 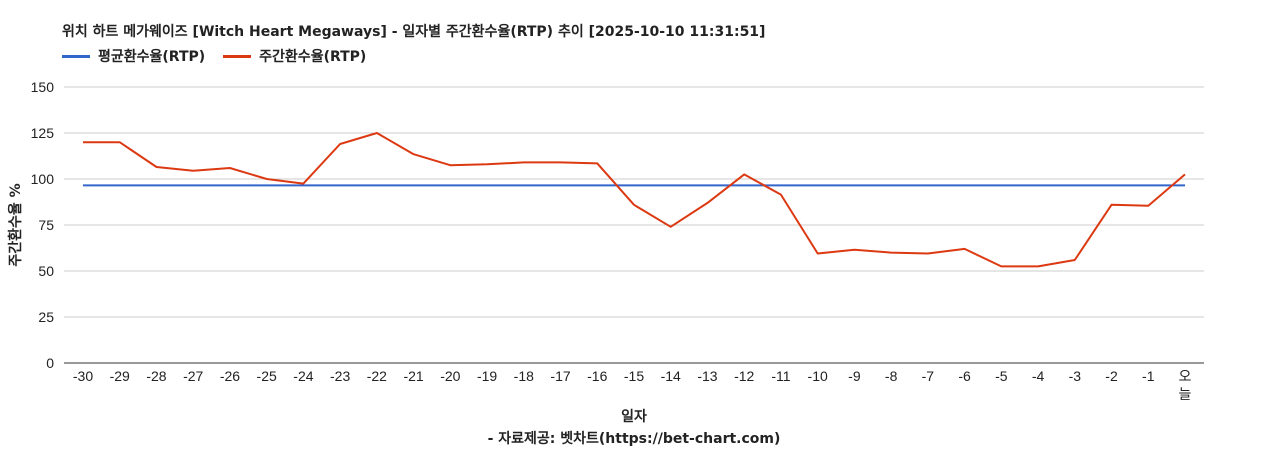 What do you see at coordinates (1001, 376) in the screenshot?
I see `x-tick-label: -5` at bounding box center [1001, 376].